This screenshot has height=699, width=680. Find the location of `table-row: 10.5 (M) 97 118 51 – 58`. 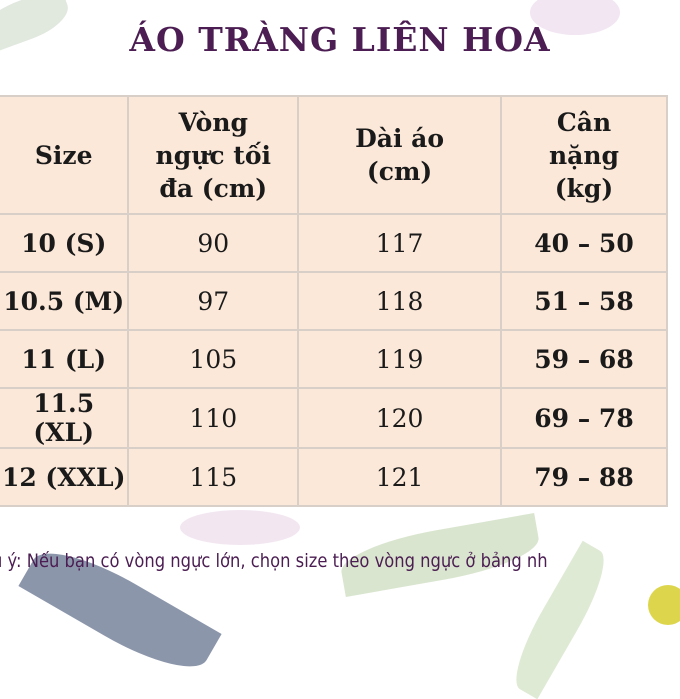

table-row: 10.5 (M) 97 118 51 – 58 is located at coordinates (334, 301).